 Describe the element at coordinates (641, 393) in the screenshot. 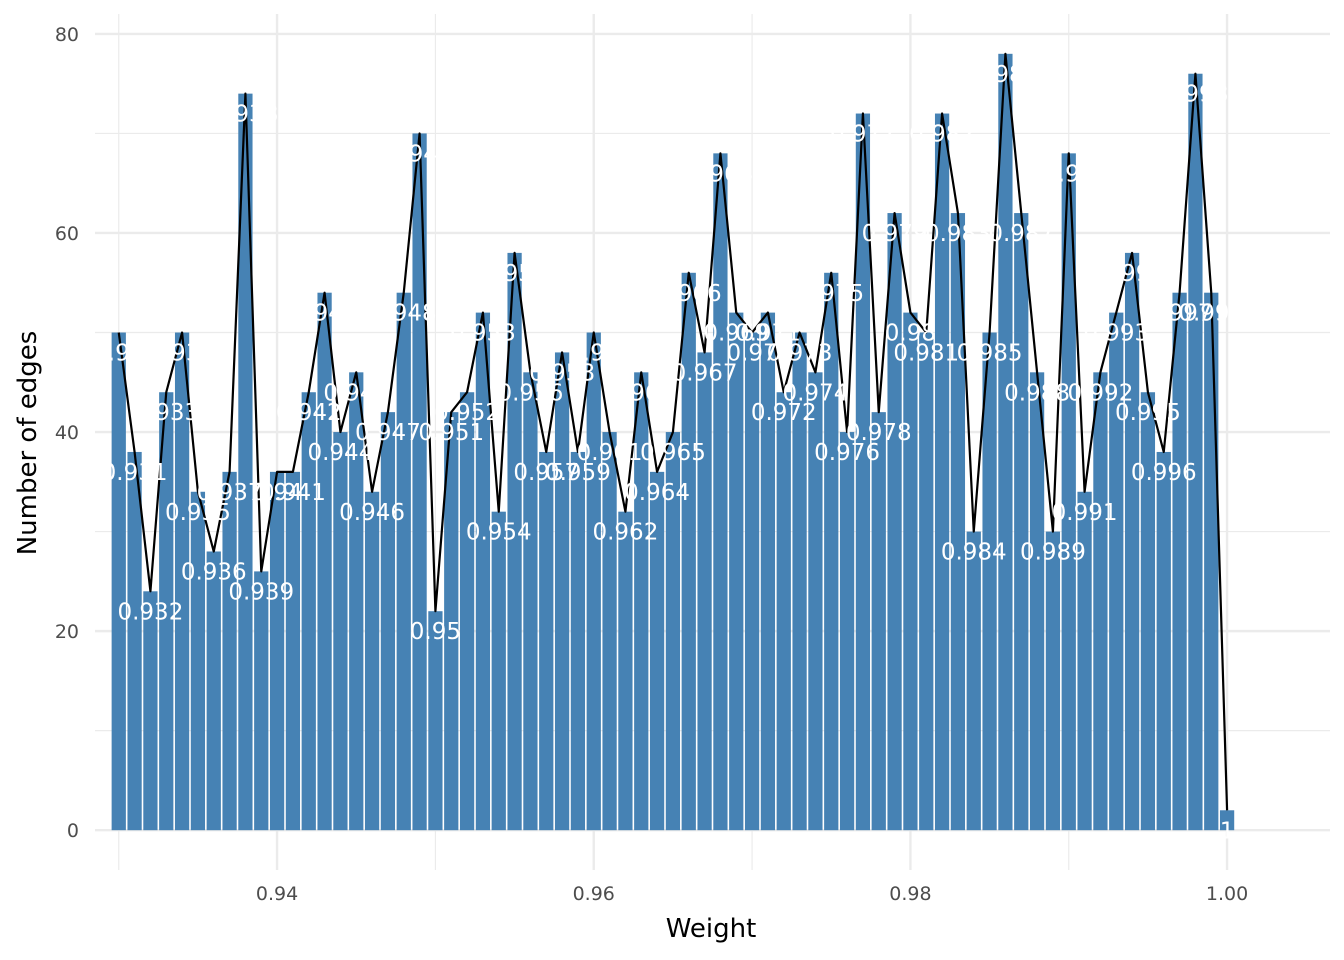

I see `bar-value-label: 0.963` at that location.